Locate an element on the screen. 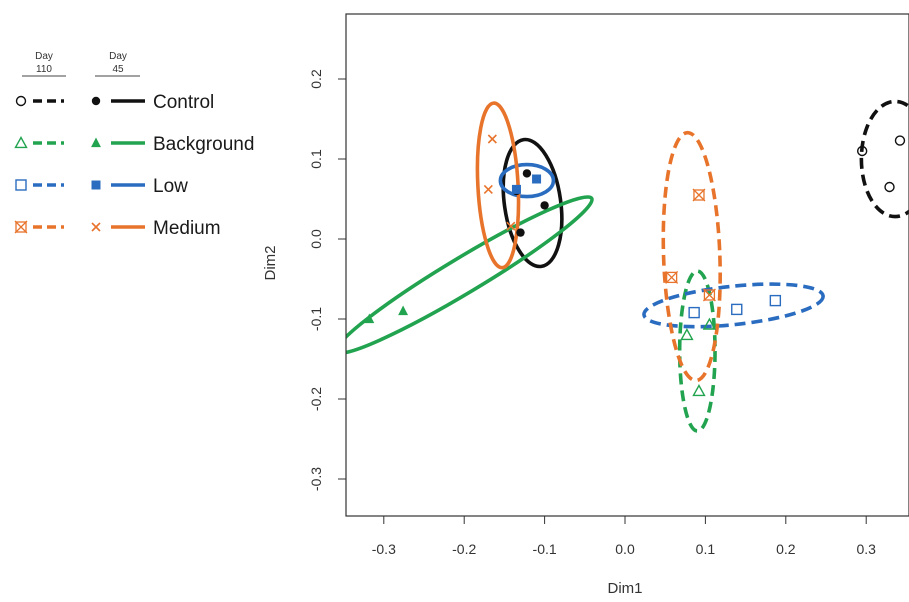  low-day45-ellipse is located at coordinates (527, 180).